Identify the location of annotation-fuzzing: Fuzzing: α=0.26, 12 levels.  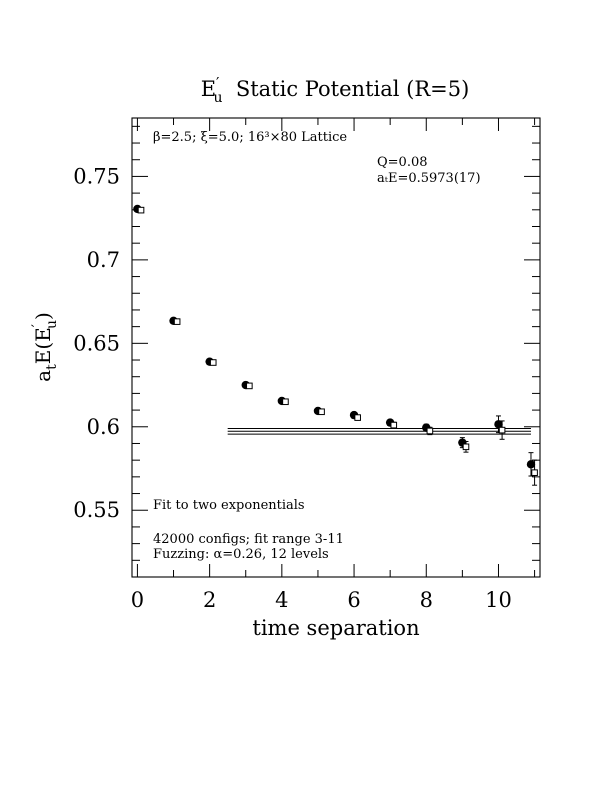
(241, 554).